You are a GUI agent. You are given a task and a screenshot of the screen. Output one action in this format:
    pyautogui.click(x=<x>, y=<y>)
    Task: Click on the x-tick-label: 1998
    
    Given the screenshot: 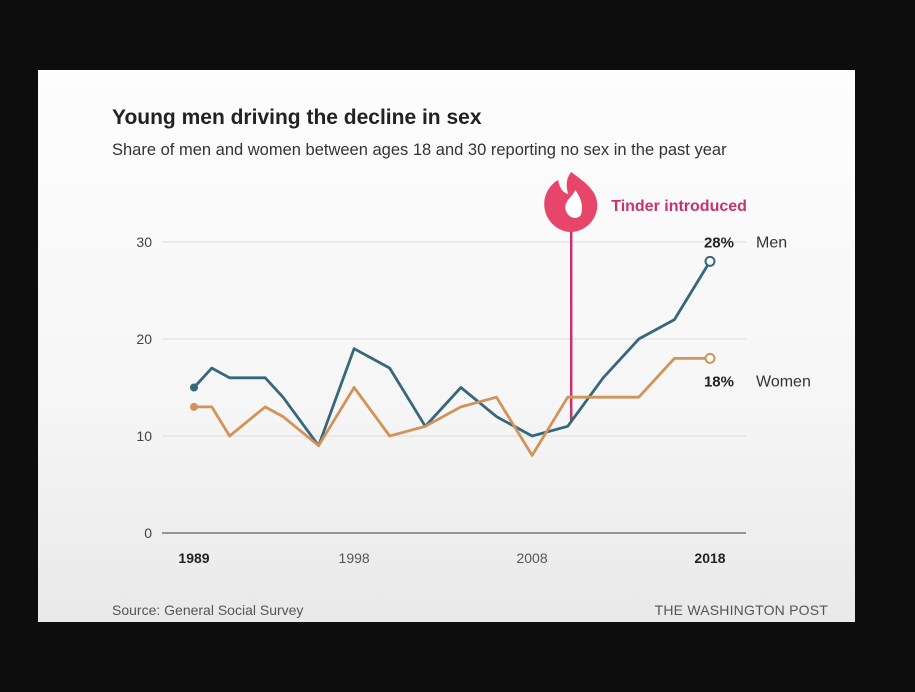 What is the action you would take?
    pyautogui.click(x=354, y=558)
    